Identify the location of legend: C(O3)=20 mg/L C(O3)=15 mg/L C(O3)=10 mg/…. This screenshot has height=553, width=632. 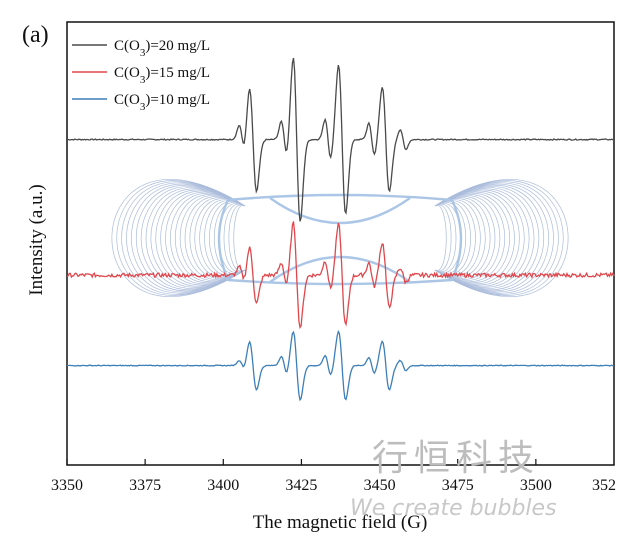
(141, 75).